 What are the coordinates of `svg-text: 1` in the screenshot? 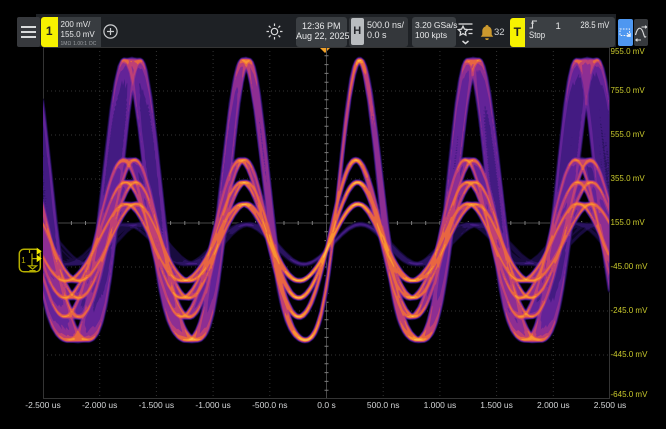 It's located at (23, 260).